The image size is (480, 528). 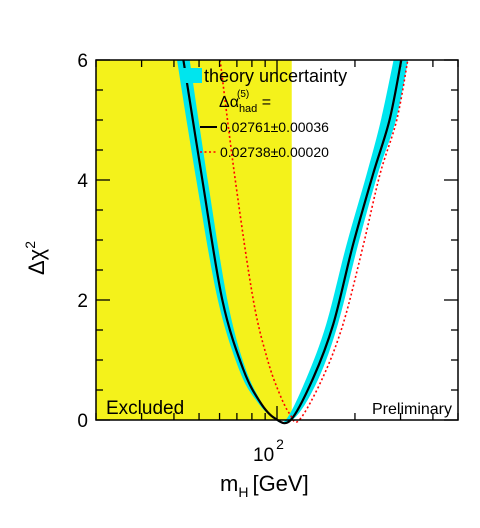 What do you see at coordinates (274, 127) in the screenshot?
I see `legend-entry-black: 0.02761±0.00036` at bounding box center [274, 127].